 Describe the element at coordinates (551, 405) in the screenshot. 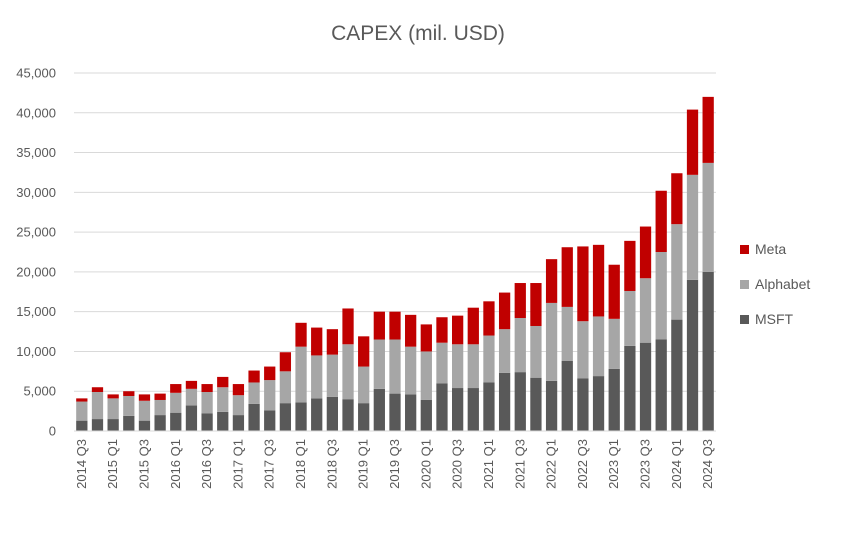

I see `bar-msft-2022-q1` at that location.